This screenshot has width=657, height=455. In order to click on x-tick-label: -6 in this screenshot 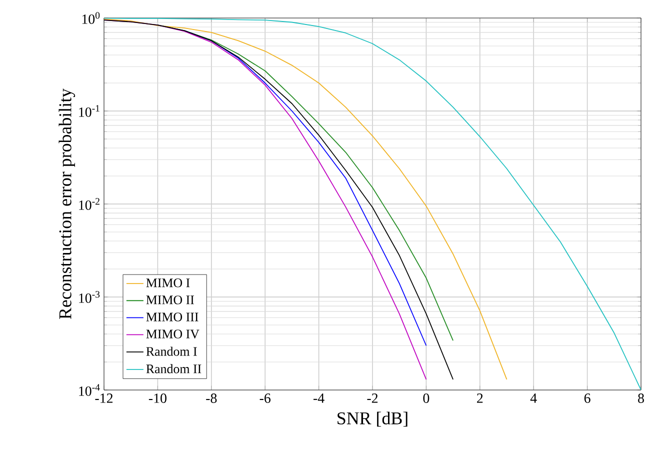, I will do `click(265, 398)`.